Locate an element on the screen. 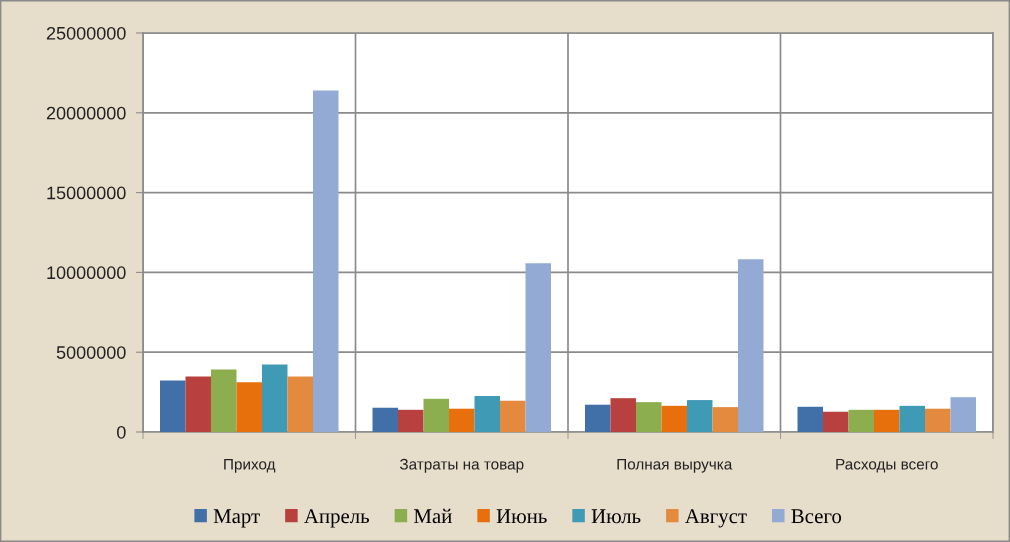  x-tick-label: Приход is located at coordinates (250, 465).